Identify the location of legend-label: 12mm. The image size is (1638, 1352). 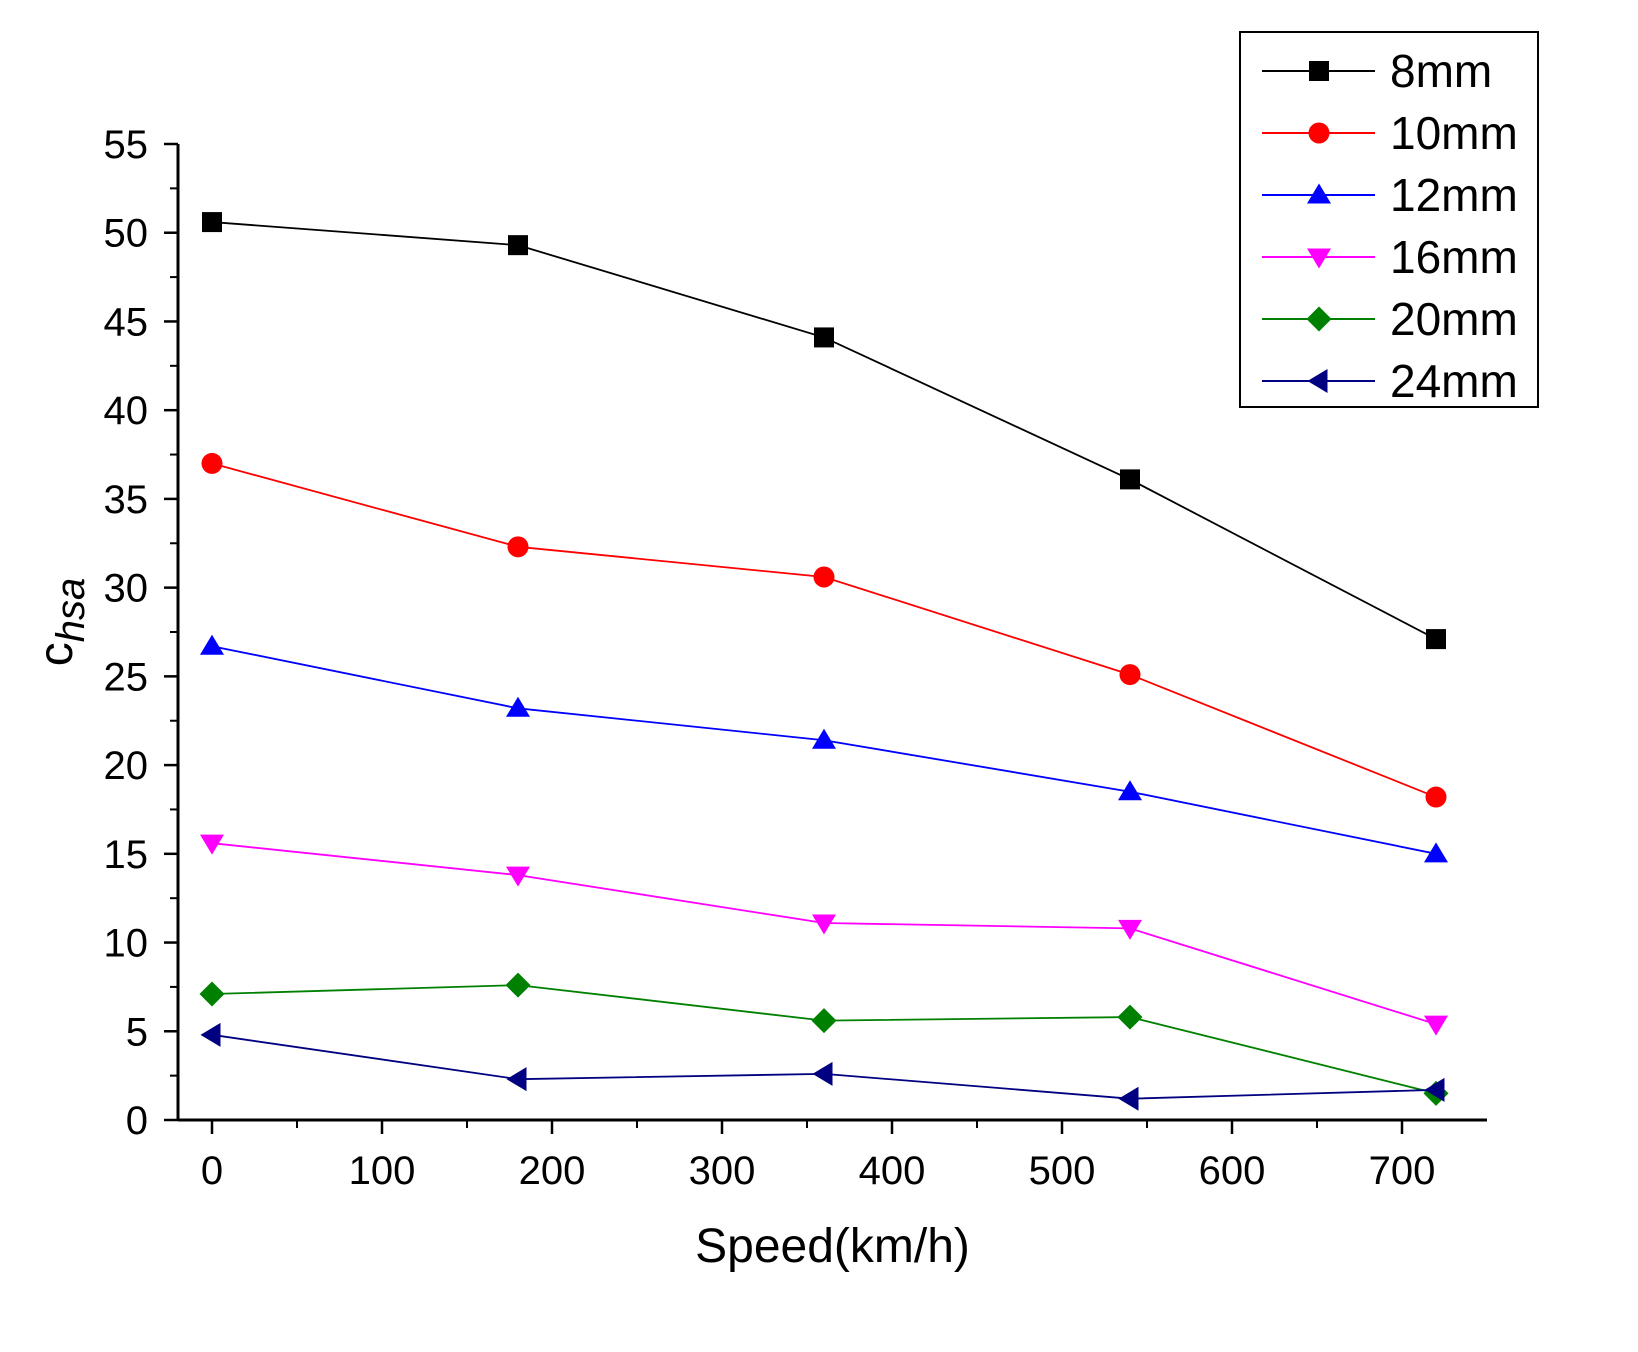
(1454, 195).